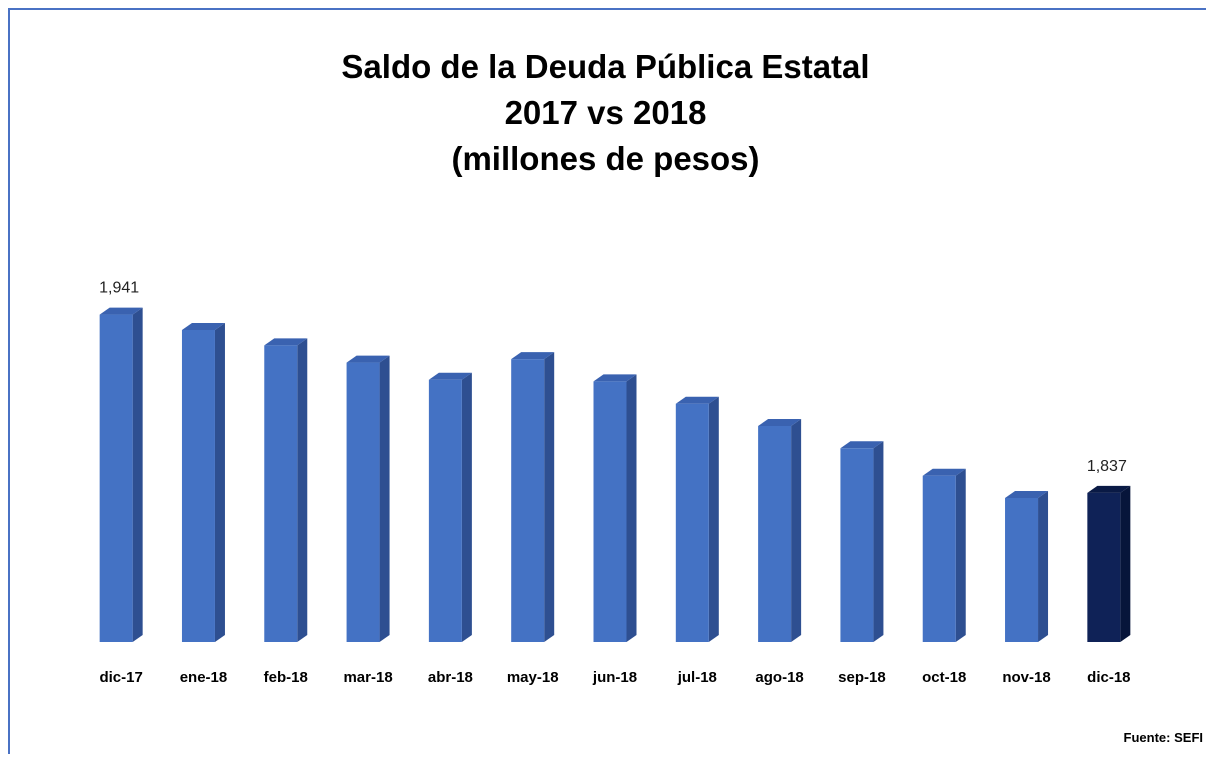  Describe the element at coordinates (120, 677) in the screenshot. I see `x-tick-label: dic-17` at that location.